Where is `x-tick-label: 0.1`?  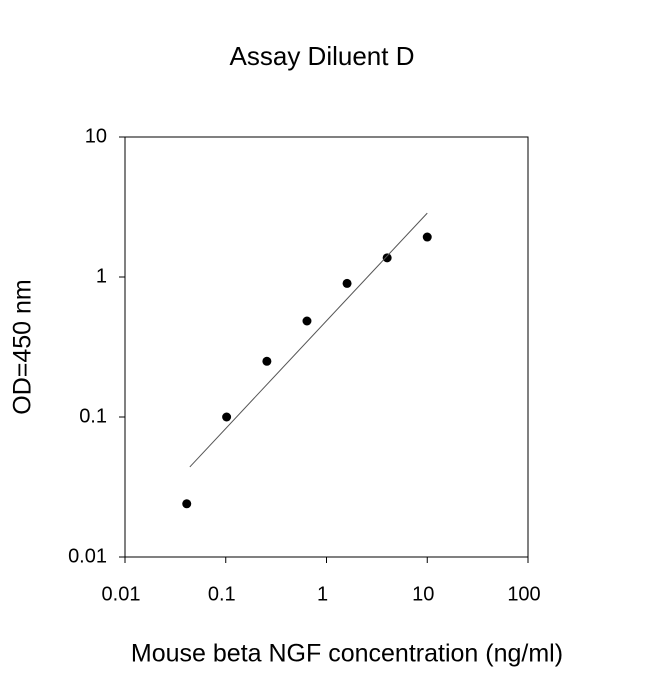 x-tick-label: 0.1 is located at coordinates (222, 594).